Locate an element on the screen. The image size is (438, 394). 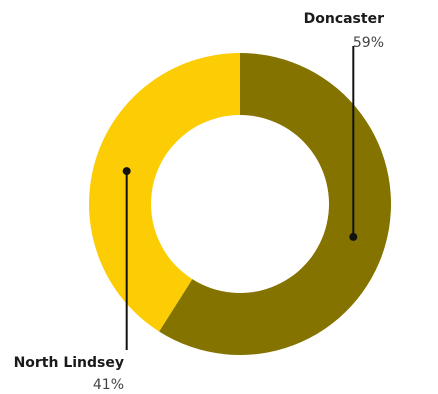
slice-label-north-lindsey: North Lindsey is located at coordinates (69, 363).